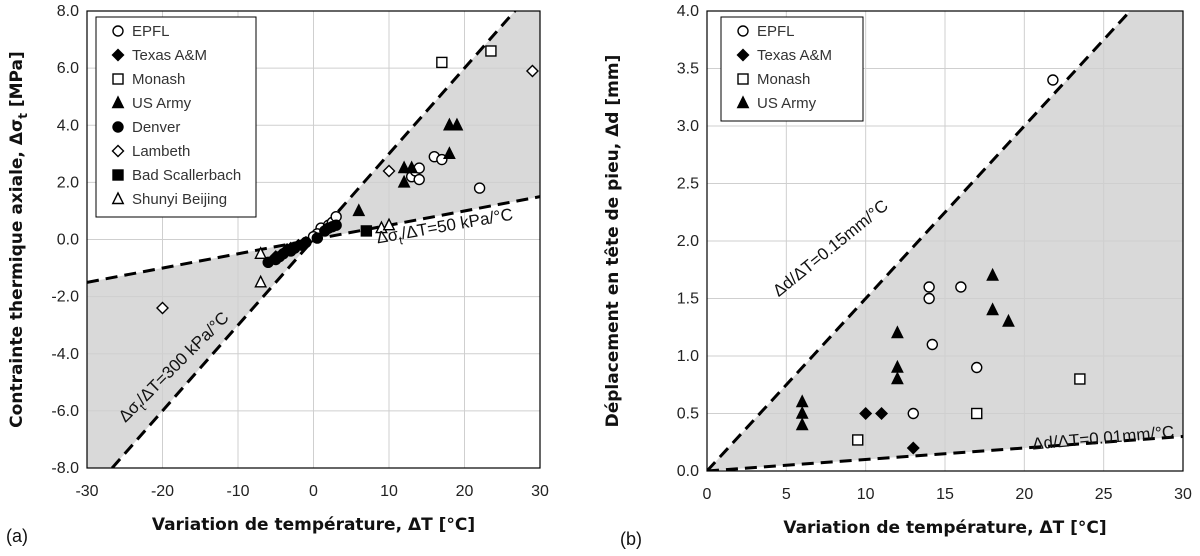 This screenshot has width=1200, height=556. What do you see at coordinates (118, 175) in the screenshot?
I see `legend-marker-bad-scallerbach` at bounding box center [118, 175].